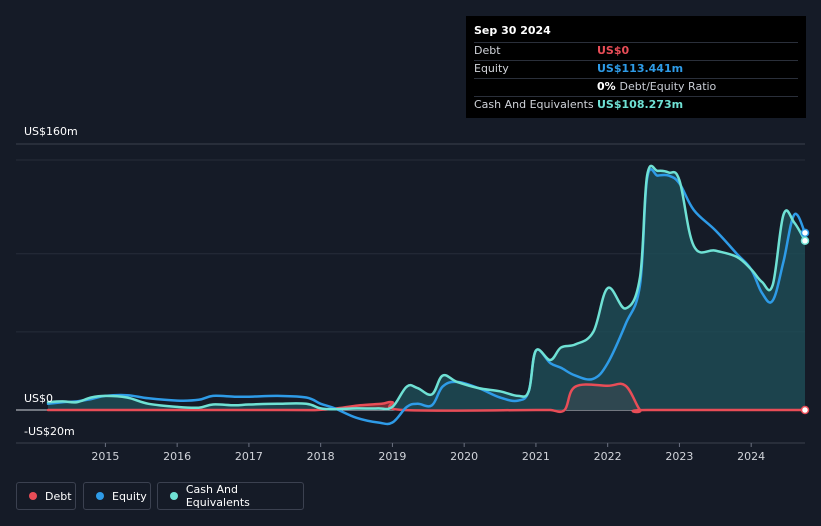 The height and width of the screenshot is (526, 821). I want to click on tooltip-label: Debt, so click(487, 50).